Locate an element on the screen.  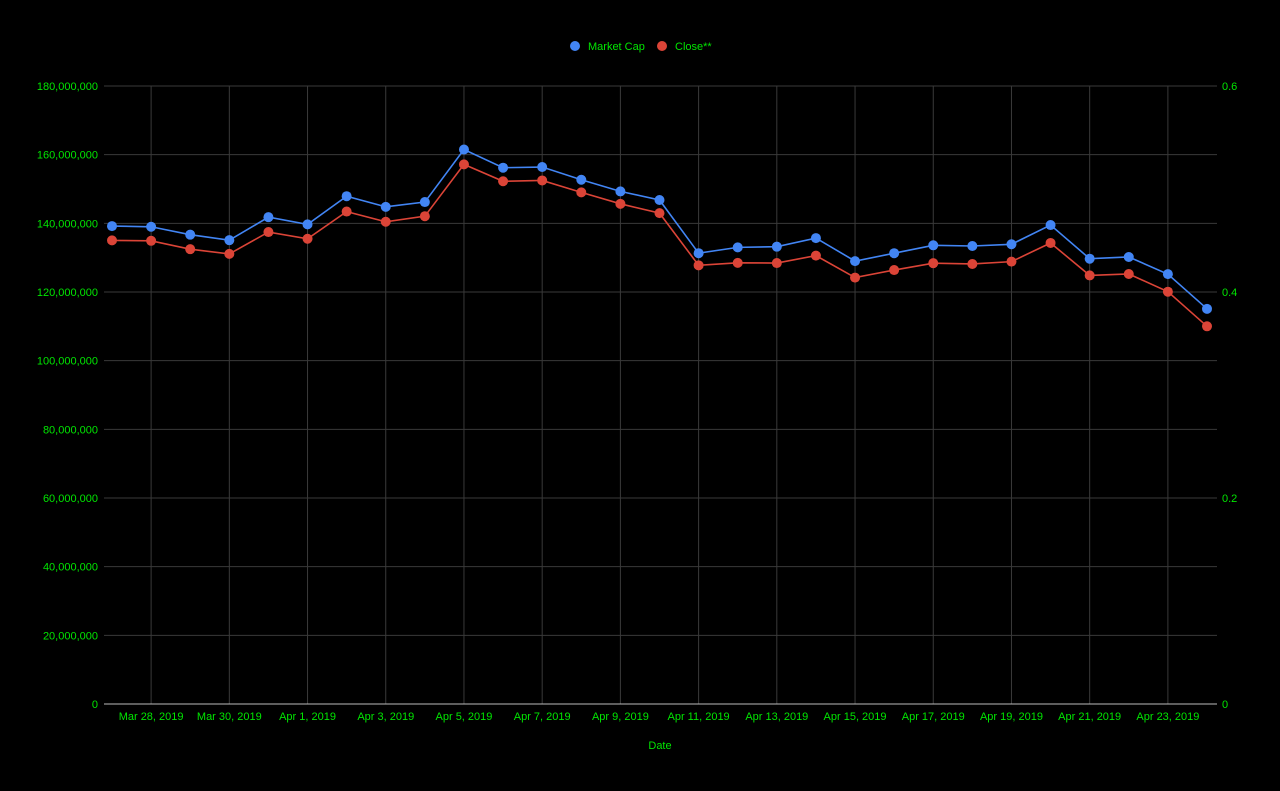
x-tick-label: Mar 28, 2019 is located at coordinates (151, 717).